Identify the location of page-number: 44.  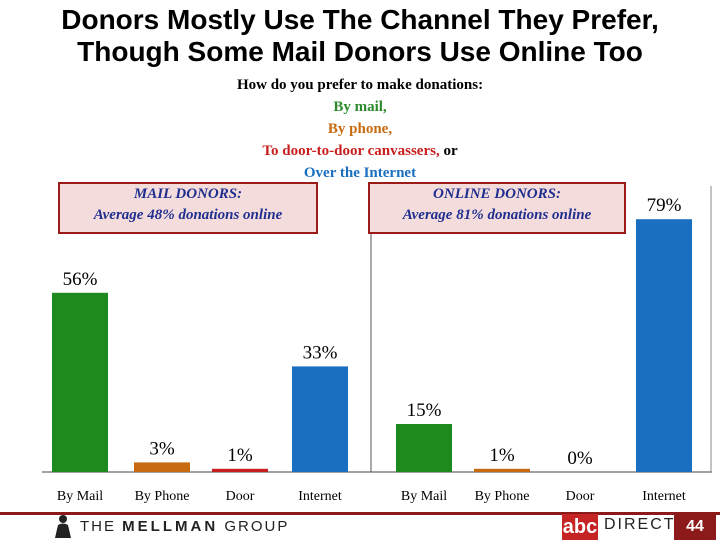
(695, 527).